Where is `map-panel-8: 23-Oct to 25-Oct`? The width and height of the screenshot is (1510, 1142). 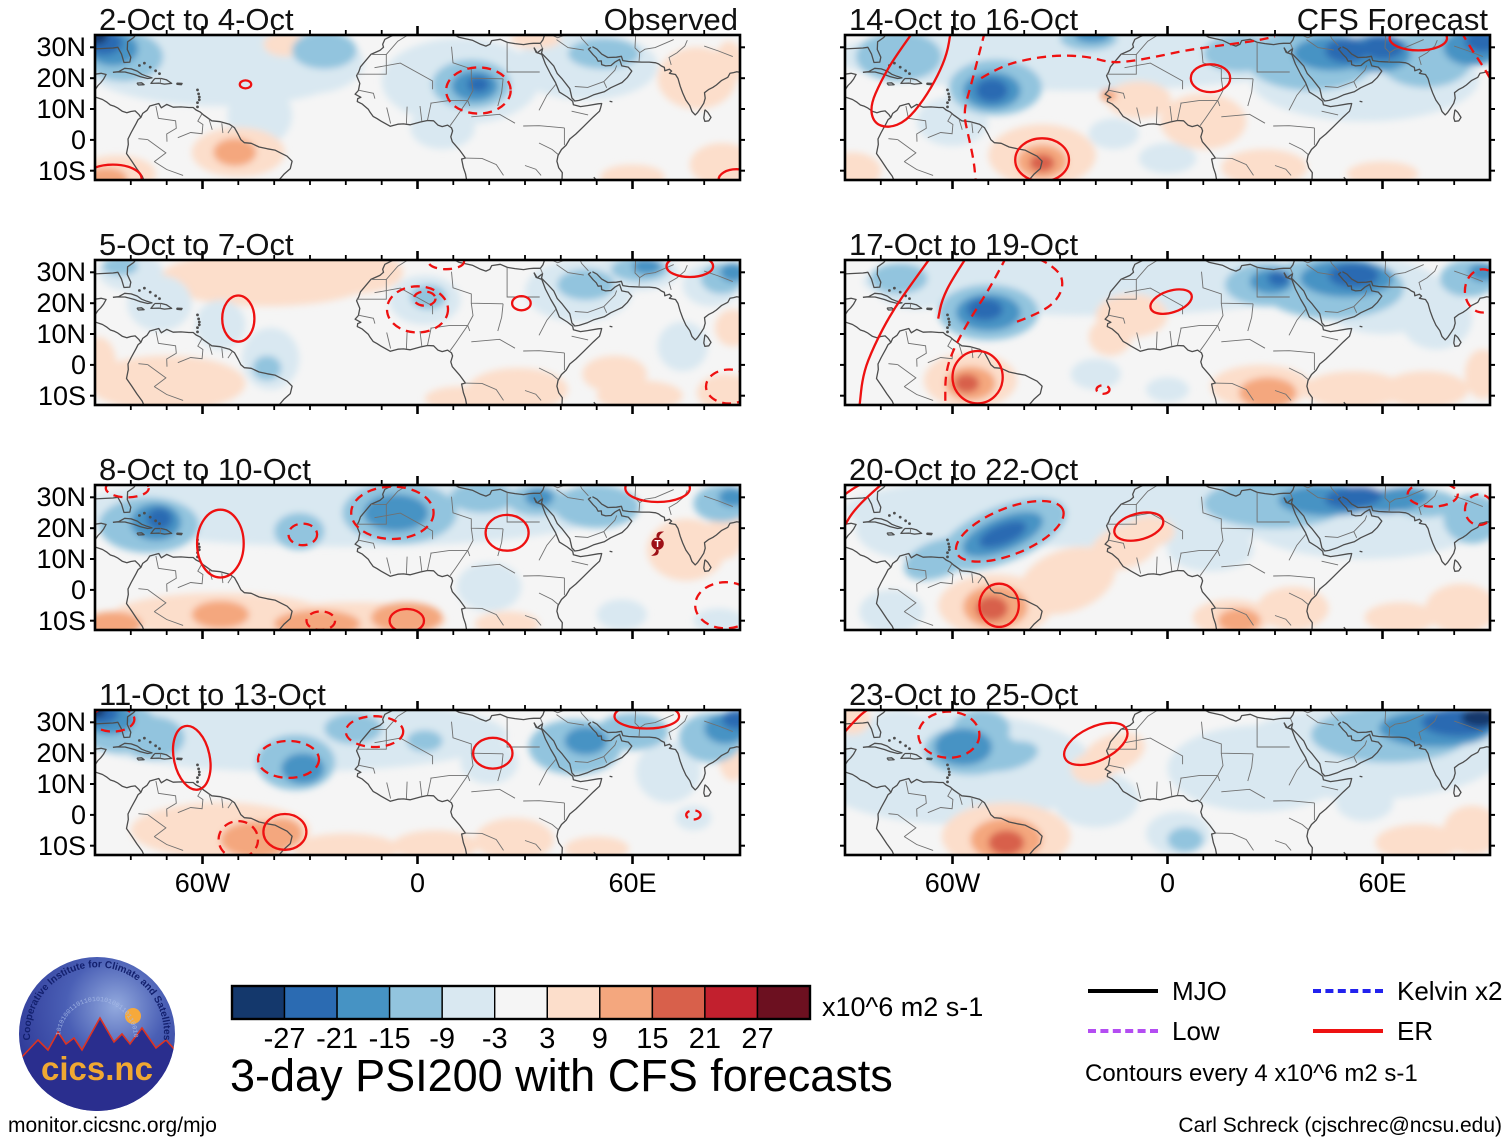 map-panel-8: 23-Oct to 25-Oct is located at coordinates (1167, 770).